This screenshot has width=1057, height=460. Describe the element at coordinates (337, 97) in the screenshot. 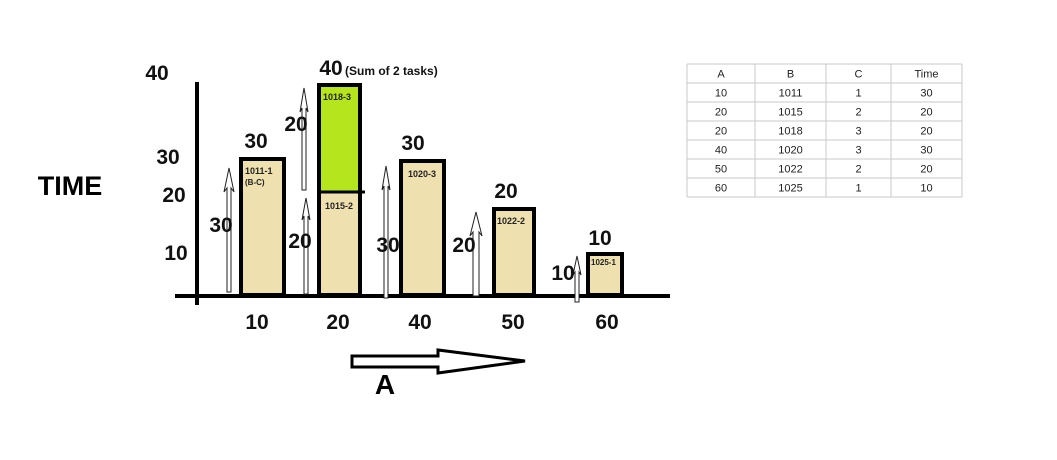

I see `task-label: 1018-3` at that location.